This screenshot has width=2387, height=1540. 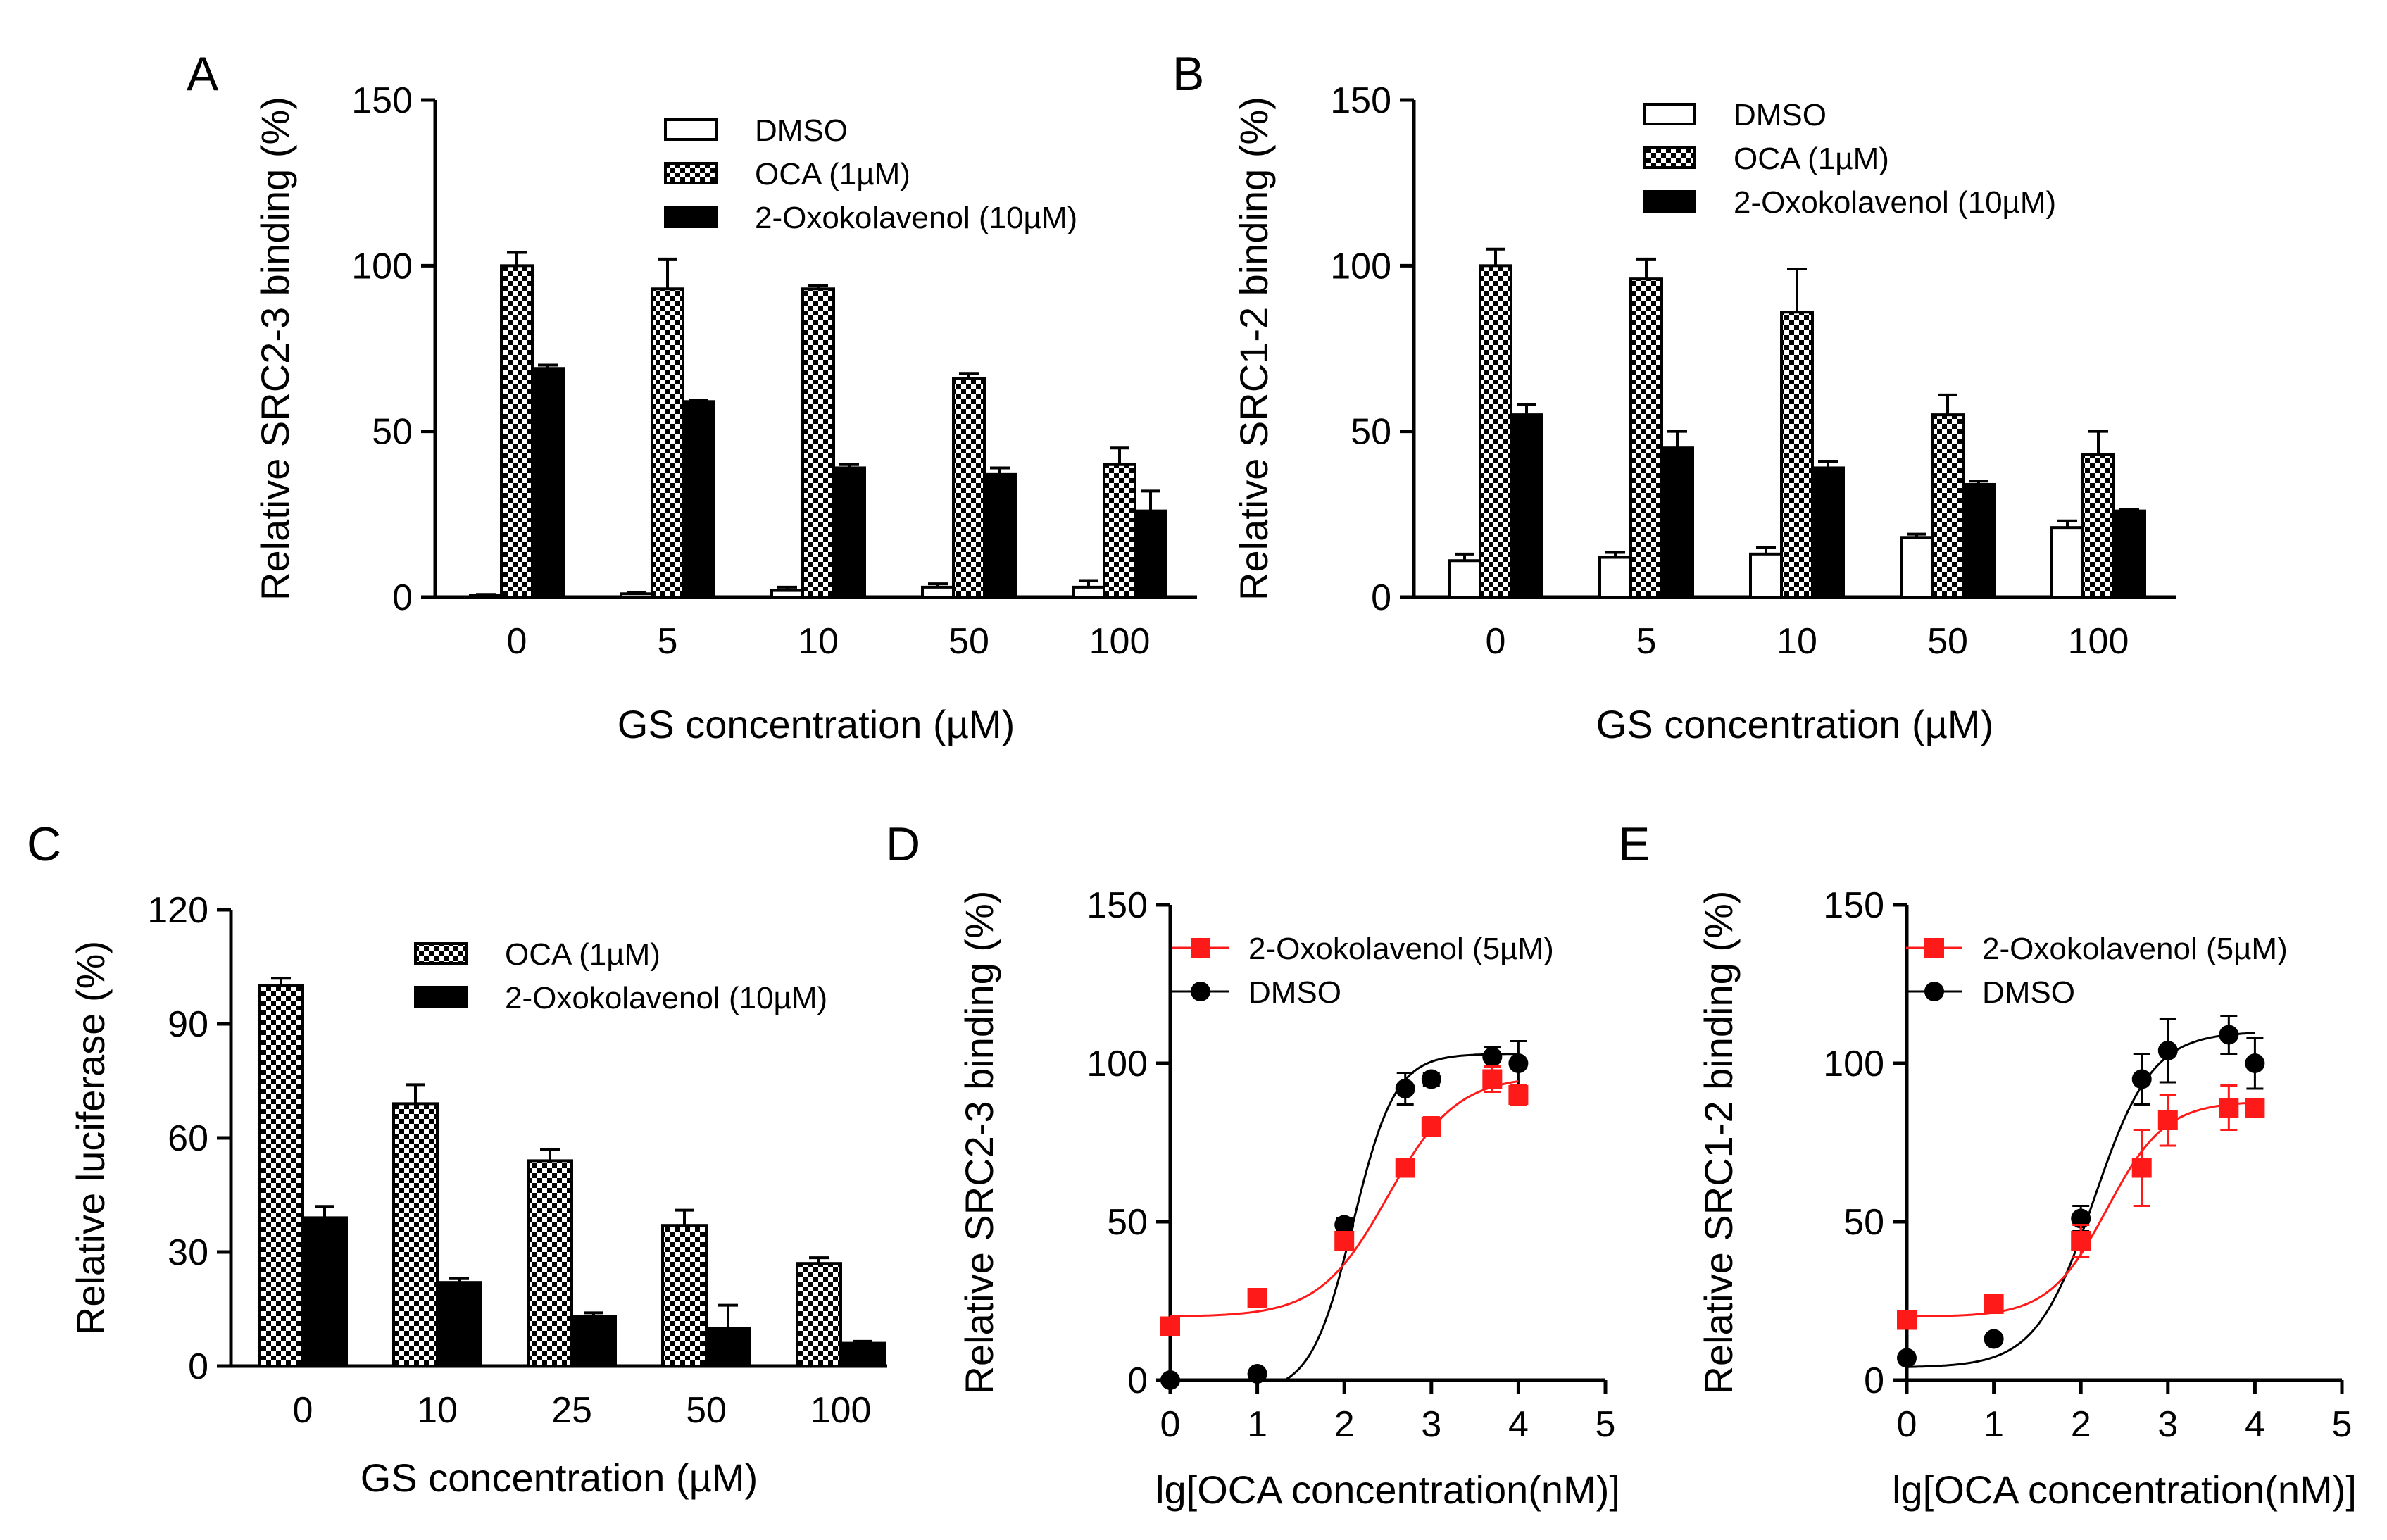 What do you see at coordinates (382, 267) in the screenshot?
I see `y-tick-label: 100` at bounding box center [382, 267].